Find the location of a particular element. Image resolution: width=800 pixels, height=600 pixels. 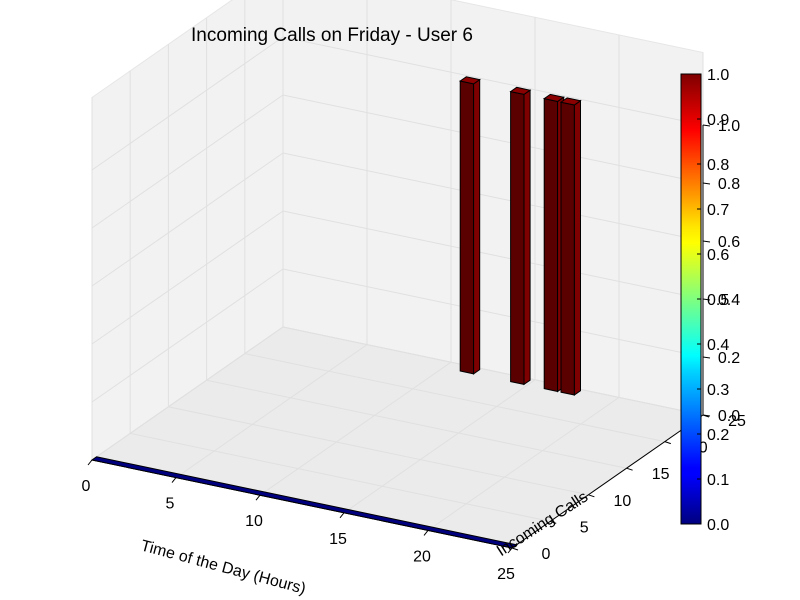

baseline-bar is located at coordinates (304, 502).